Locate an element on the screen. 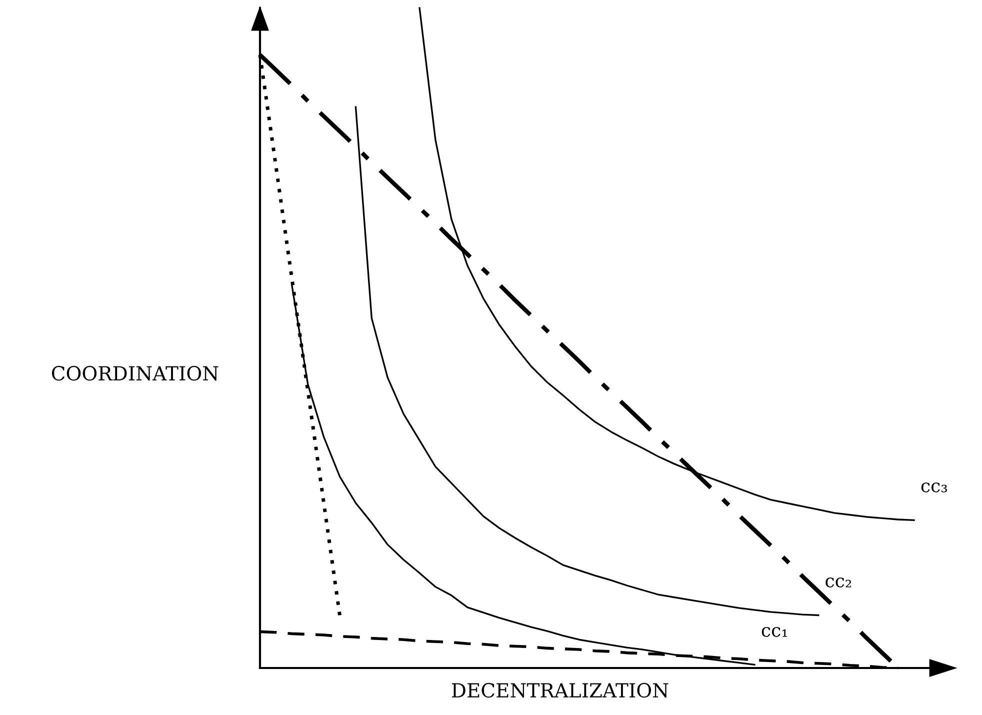 The width and height of the screenshot is (982, 715). x-axis-title: DECENTRALIZATION is located at coordinates (560, 690).